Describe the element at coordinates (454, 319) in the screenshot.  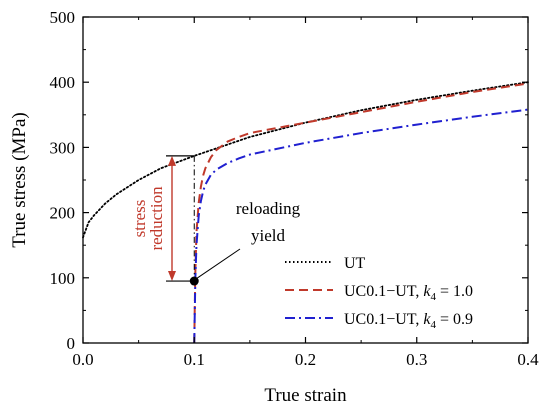
I see `legend-label-rest: = 0.9` at that location.